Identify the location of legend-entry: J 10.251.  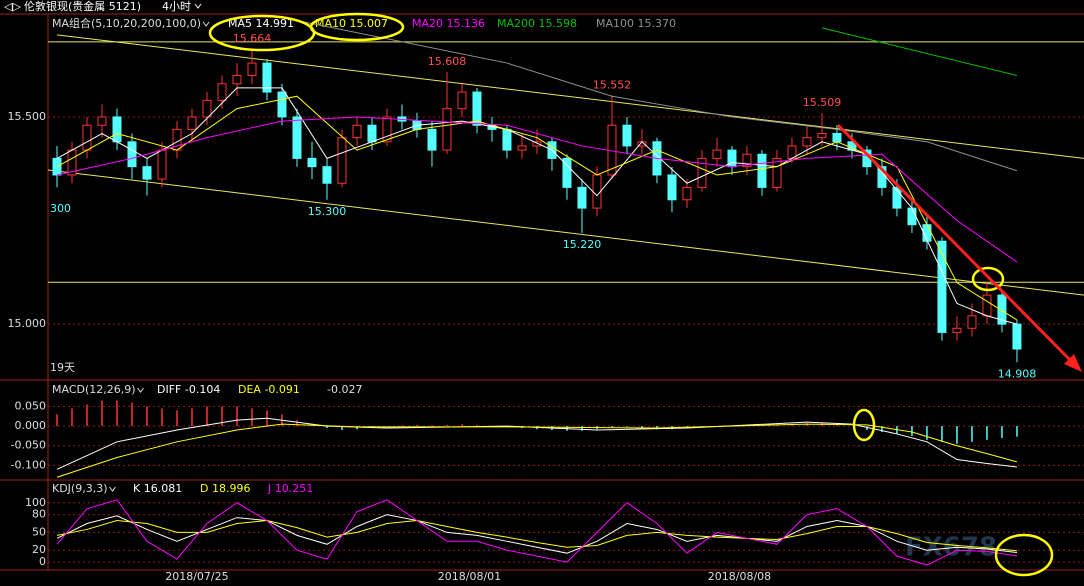
(290, 488).